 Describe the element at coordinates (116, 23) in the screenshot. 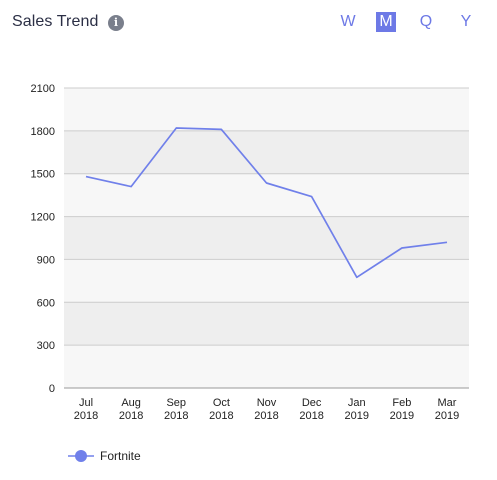

I see `info-icon: i` at that location.